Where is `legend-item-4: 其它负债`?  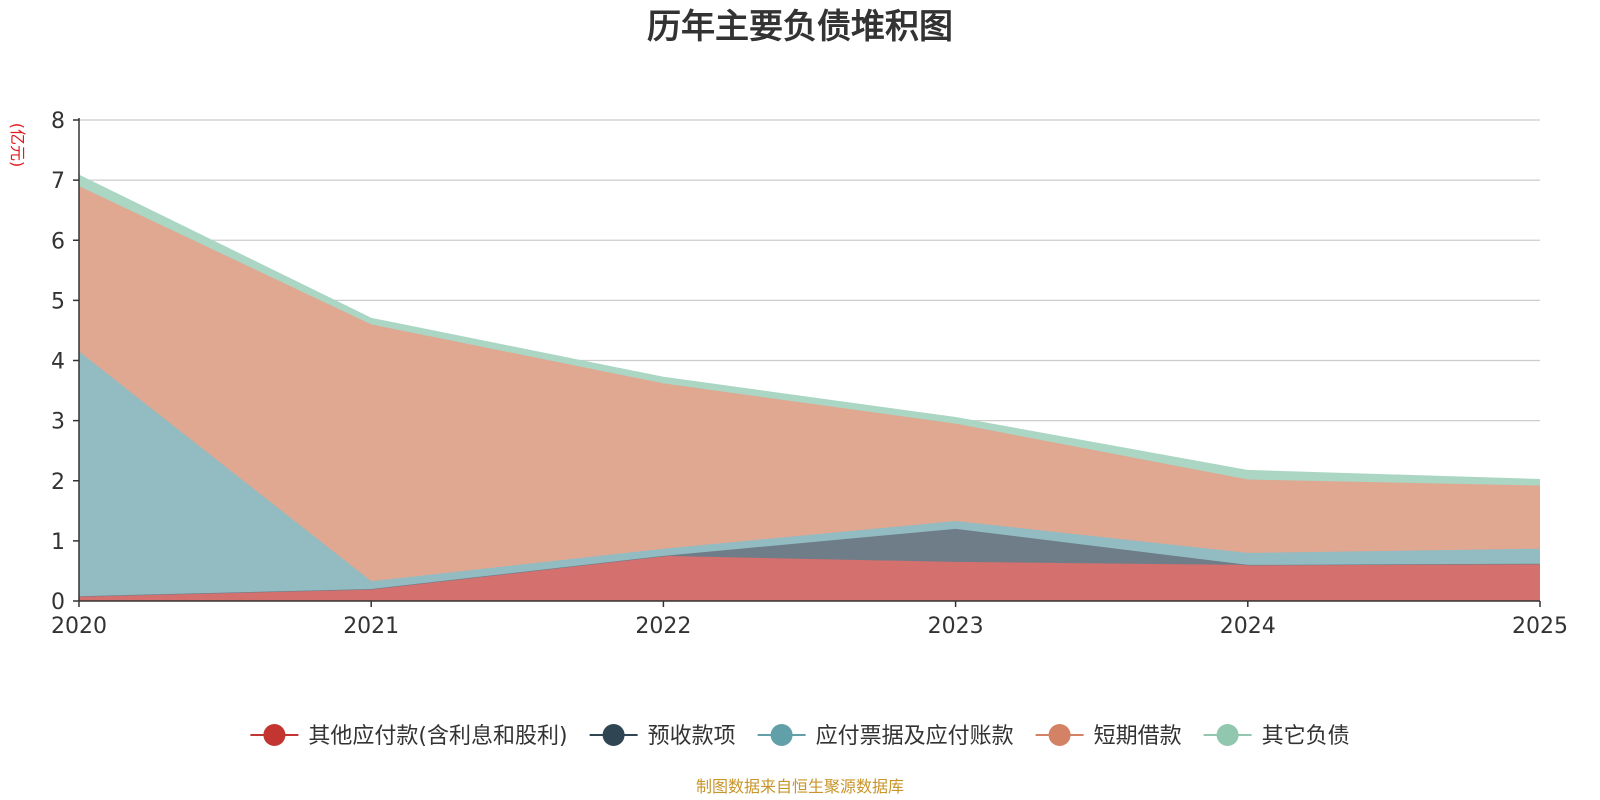 legend-item-4: 其它负债 is located at coordinates (1276, 736).